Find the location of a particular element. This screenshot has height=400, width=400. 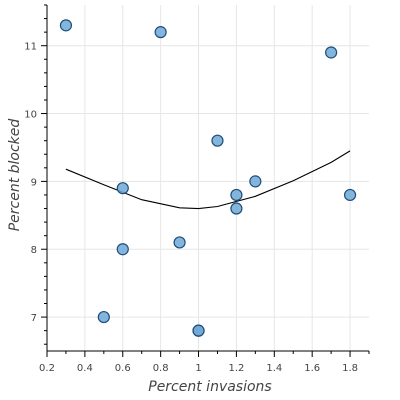

y-axis-title: Percent blocked is located at coordinates (15, 175).